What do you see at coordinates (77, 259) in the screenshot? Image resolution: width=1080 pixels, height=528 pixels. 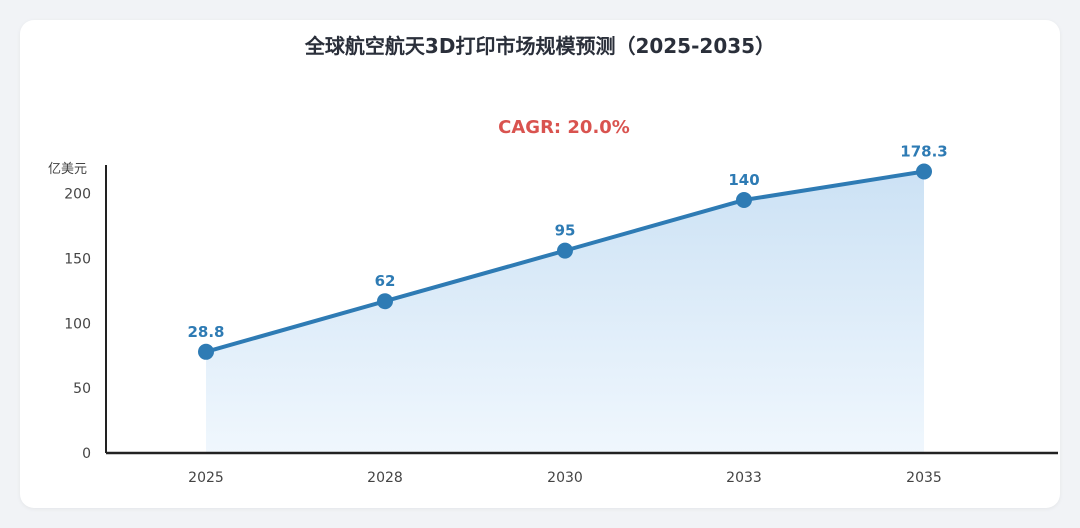 I see `y-tick-label: 150` at bounding box center [77, 259].